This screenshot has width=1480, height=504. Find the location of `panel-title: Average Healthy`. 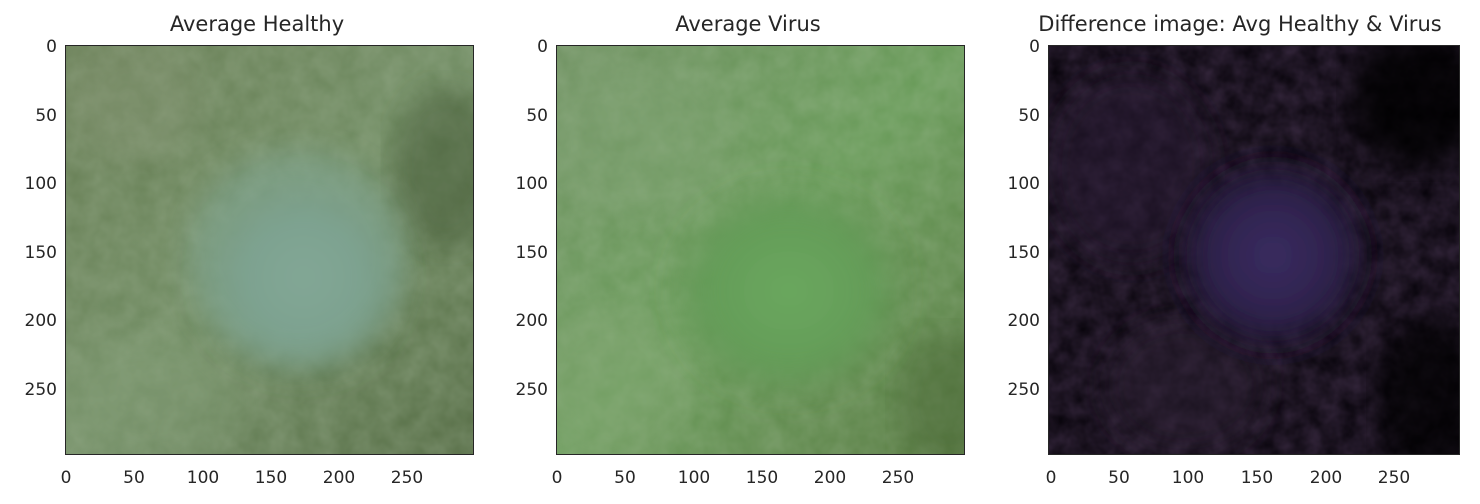

panel-title: Average Healthy is located at coordinates (257, 24).